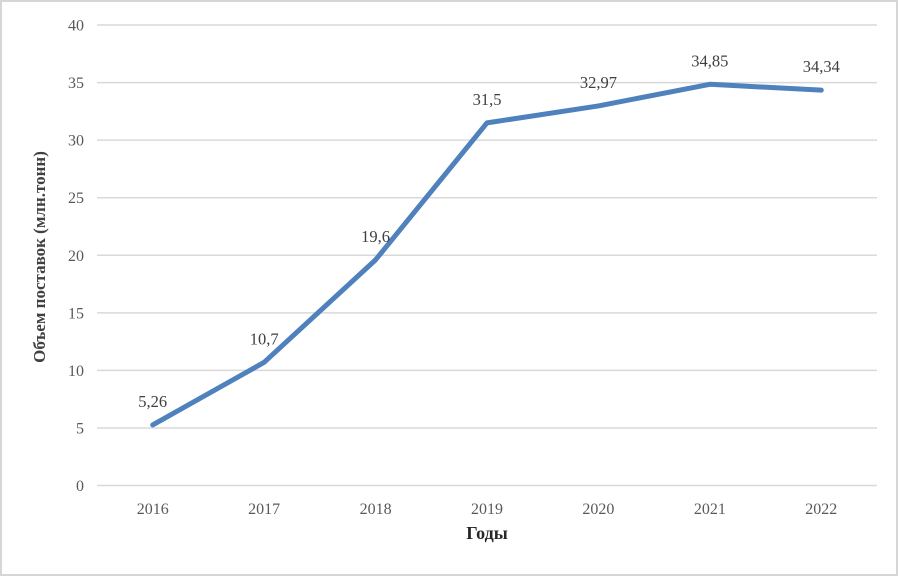 This screenshot has width=898, height=576. I want to click on x-tick-label: 2017, so click(264, 509).